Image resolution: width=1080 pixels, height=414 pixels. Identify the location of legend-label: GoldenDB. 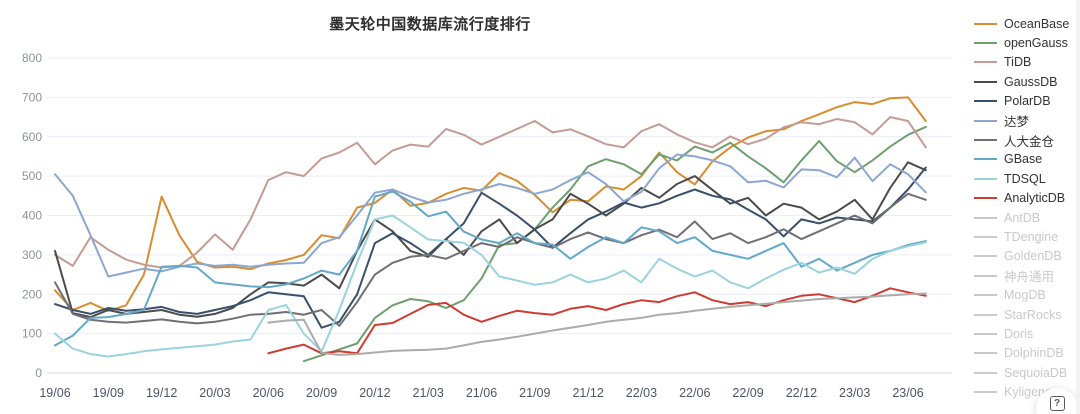
(1033, 256).